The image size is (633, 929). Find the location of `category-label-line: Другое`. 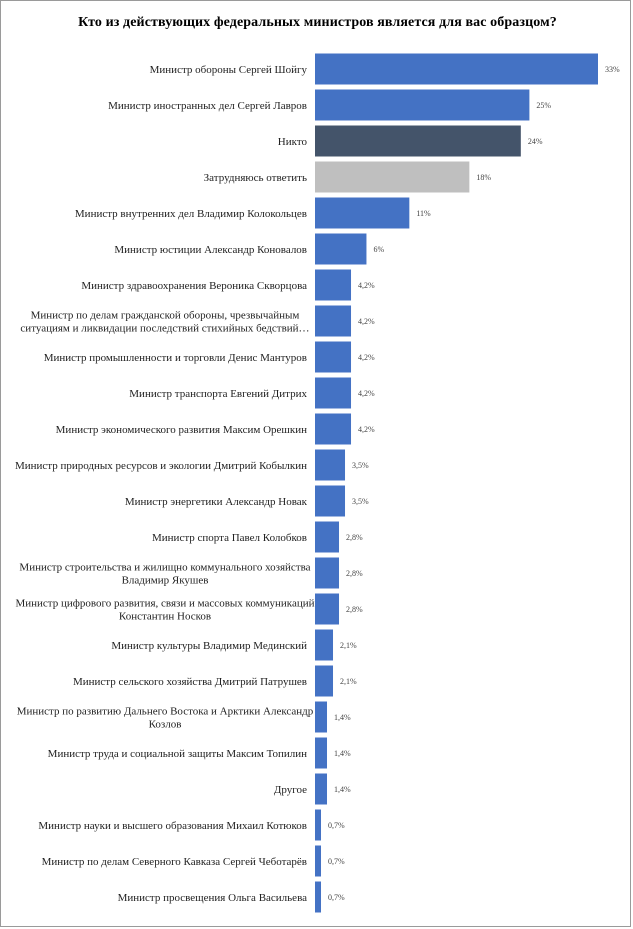

category-label-line: Другое is located at coordinates (290, 790).